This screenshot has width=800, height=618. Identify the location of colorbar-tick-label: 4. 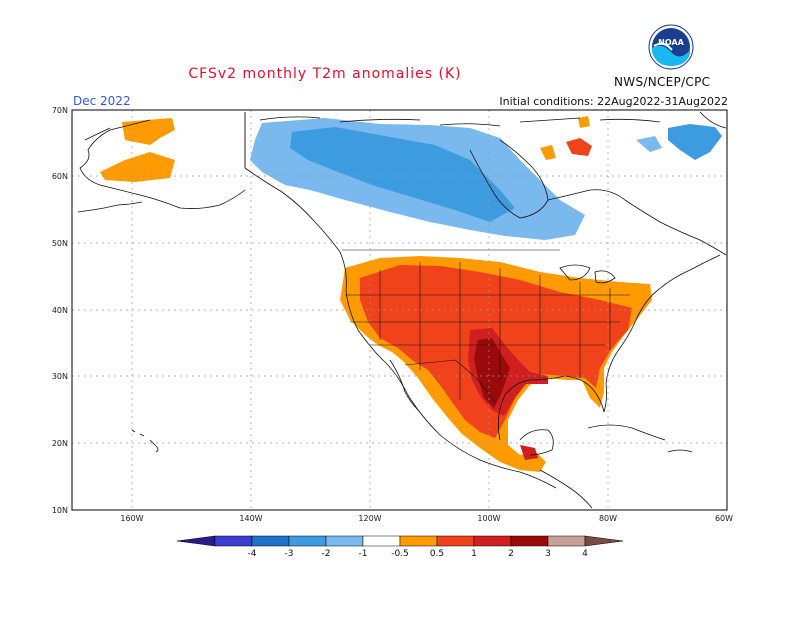
(585, 554).